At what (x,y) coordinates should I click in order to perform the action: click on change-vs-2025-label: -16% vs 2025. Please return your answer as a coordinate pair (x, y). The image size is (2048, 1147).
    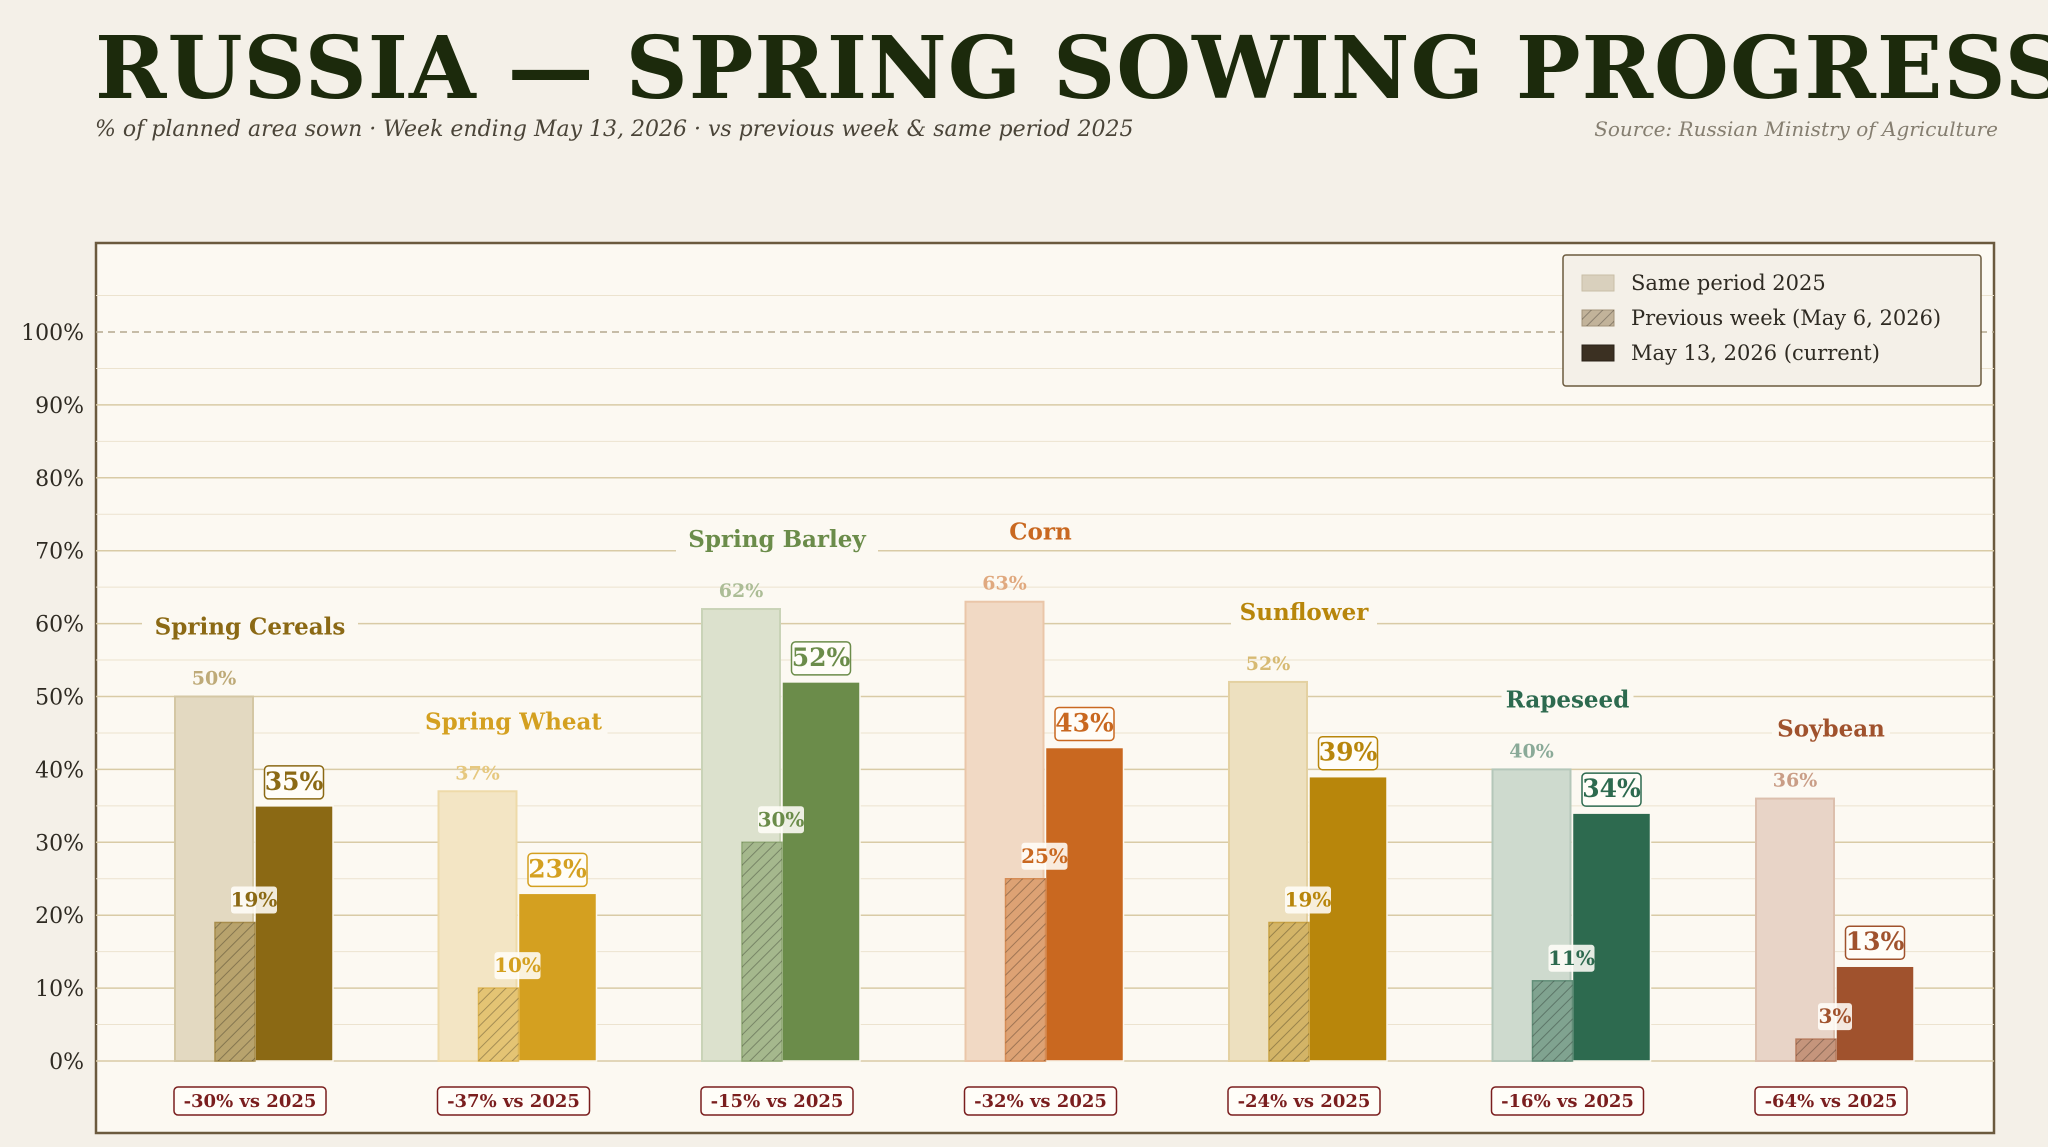
    Looking at the image, I should click on (1567, 1101).